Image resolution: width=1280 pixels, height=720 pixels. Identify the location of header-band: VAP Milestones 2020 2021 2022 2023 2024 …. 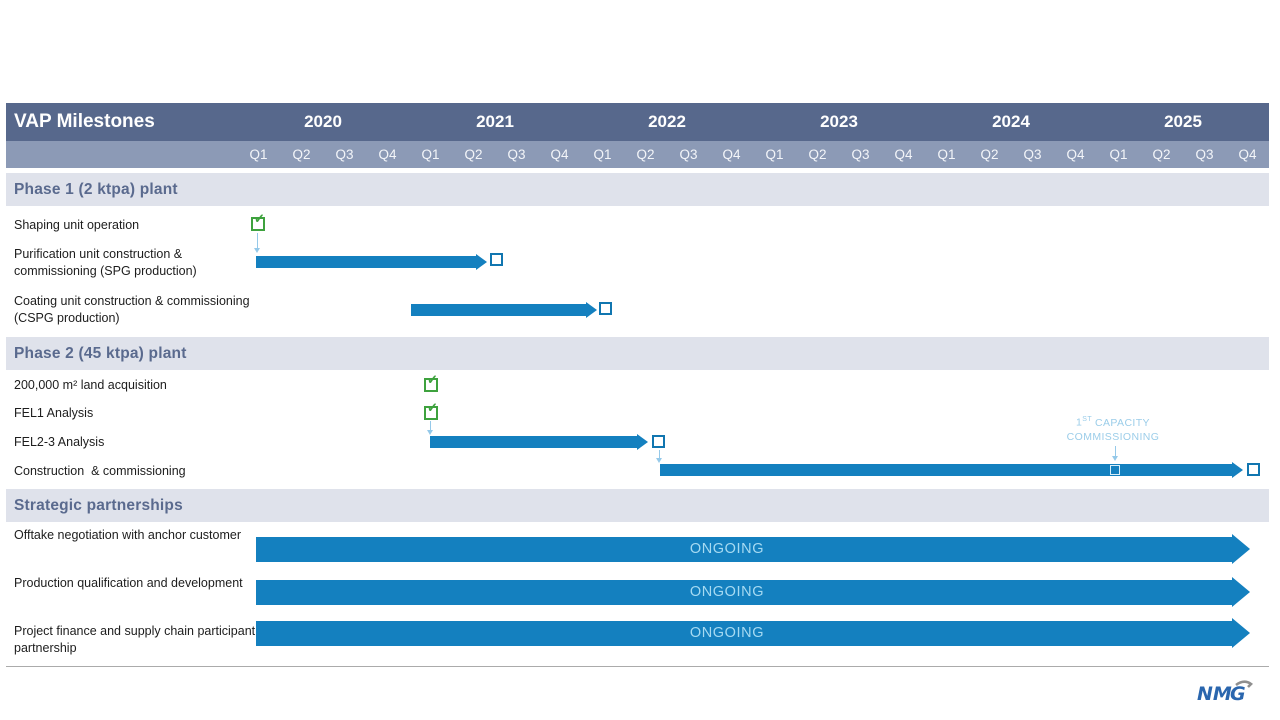
(637, 122).